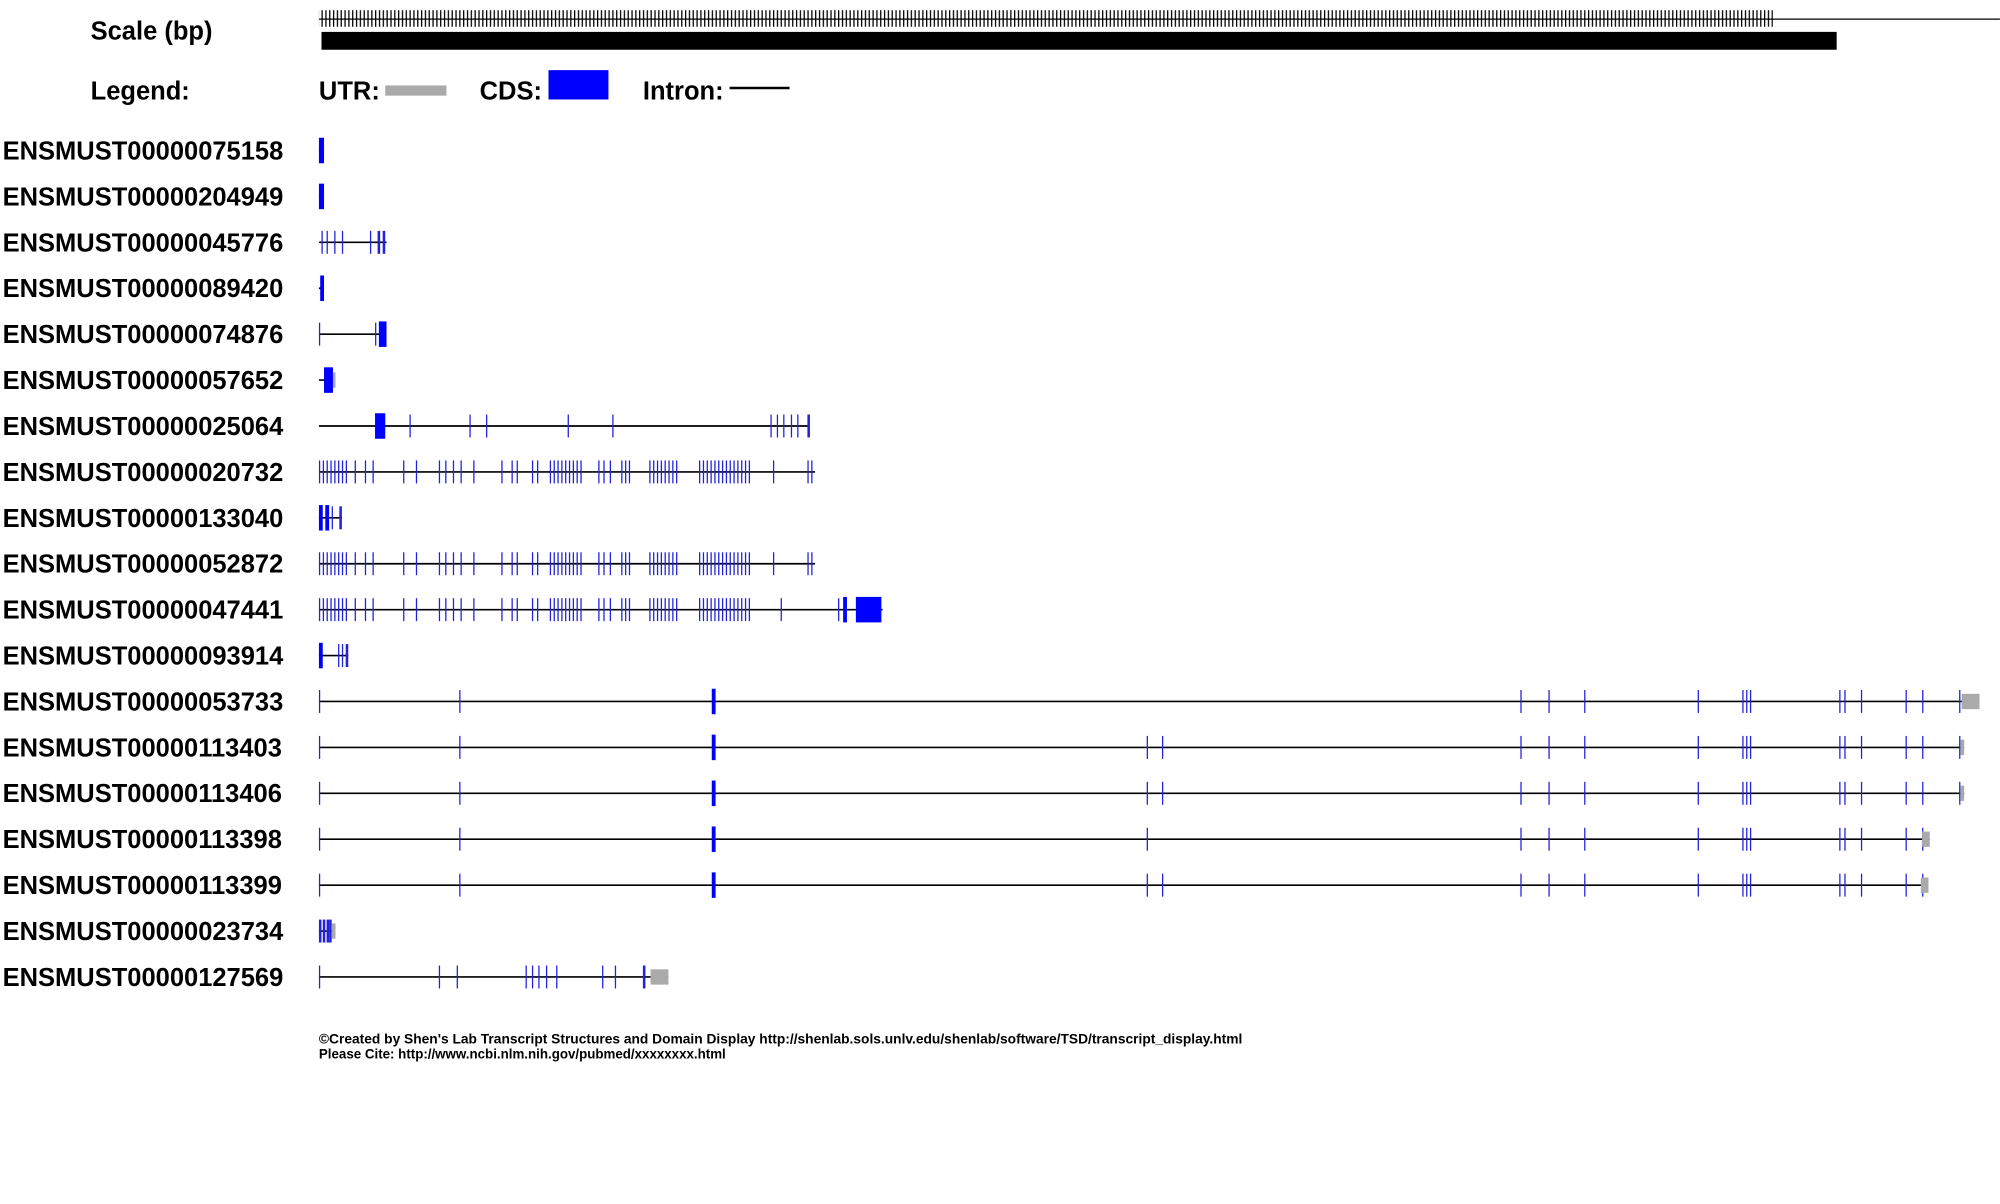 Image resolution: width=2000 pixels, height=1204 pixels. Describe the element at coordinates (143, 381) in the screenshot. I see `transcript-id: ENSMUST00000057652` at that location.